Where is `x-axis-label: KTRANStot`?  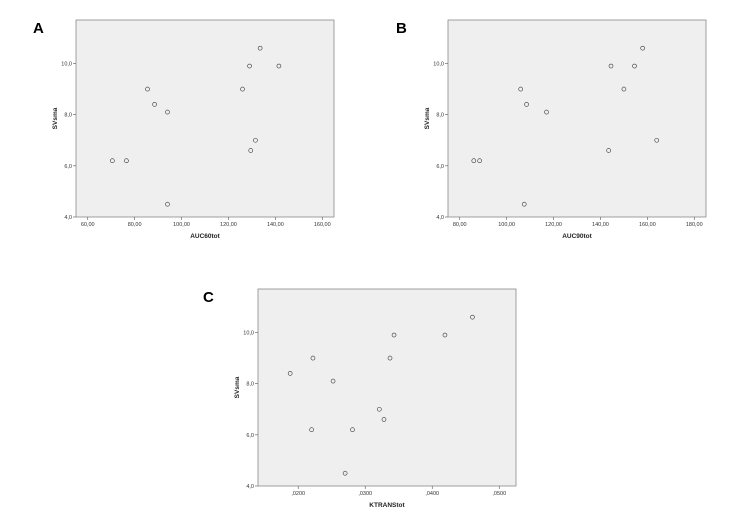 x-axis-label: KTRANStot is located at coordinates (387, 505).